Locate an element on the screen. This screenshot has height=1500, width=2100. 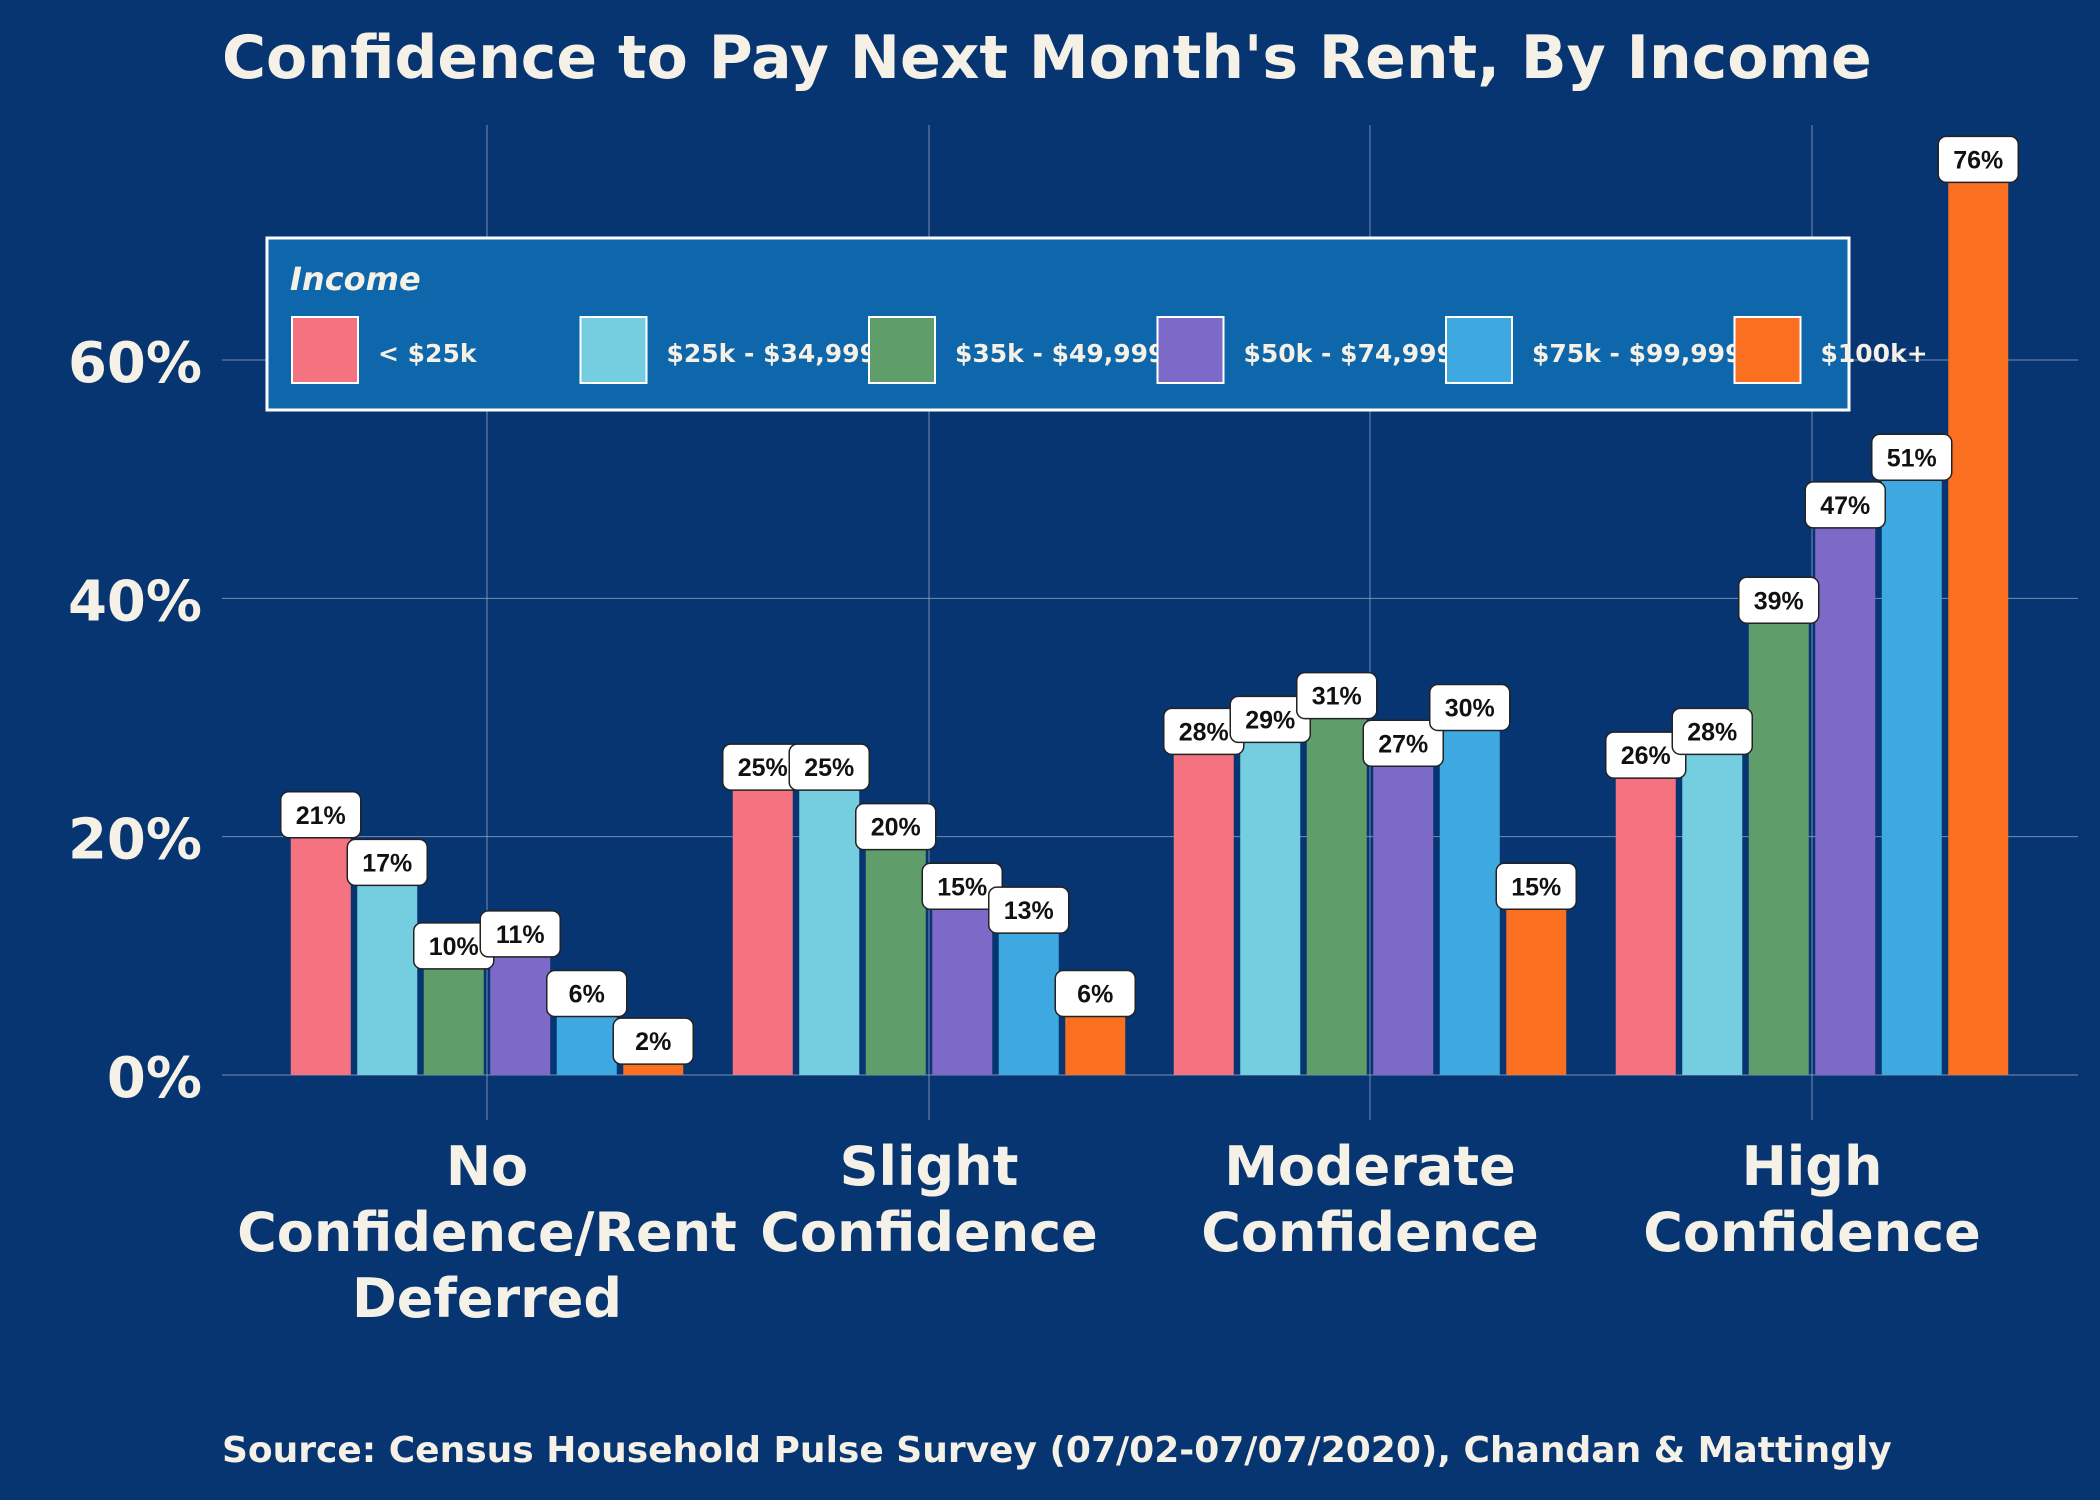
data-label: 26% is located at coordinates (1646, 756).